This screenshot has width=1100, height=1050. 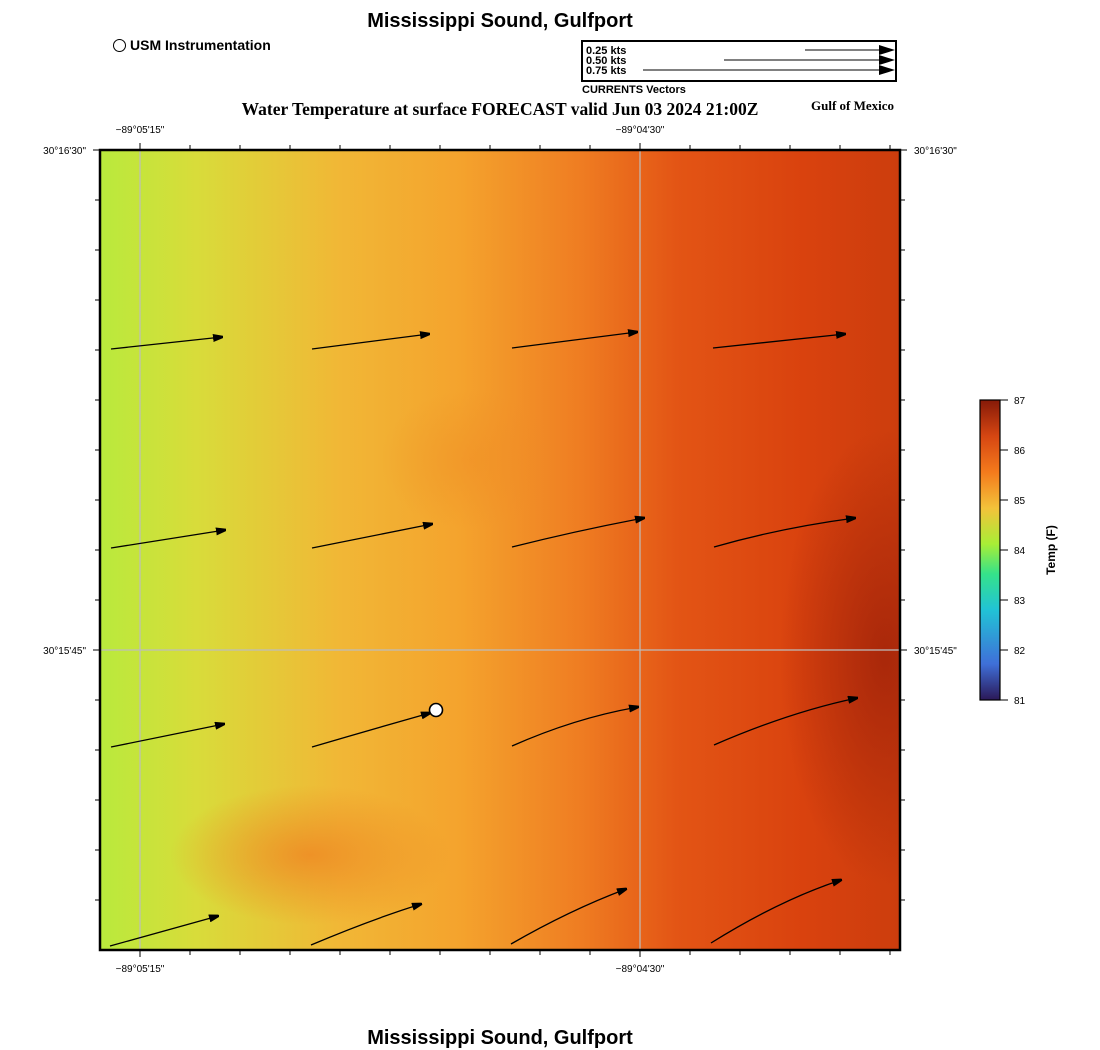 I want to click on x-tick-top-1: −89°05'15", so click(x=140, y=130).